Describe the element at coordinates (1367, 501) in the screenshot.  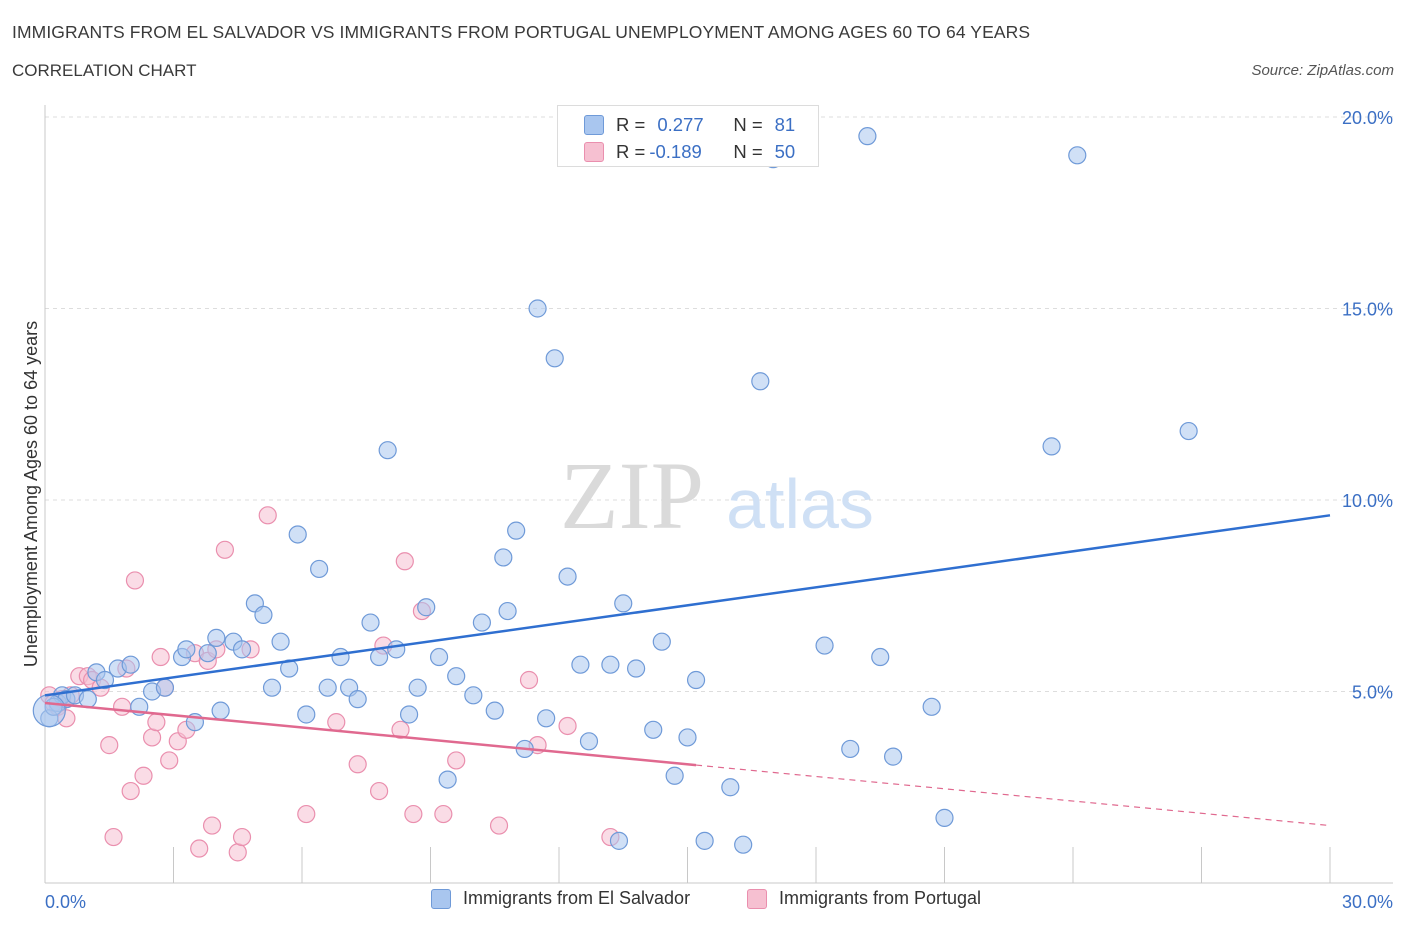
I see `y-tick-label: 10.0%` at that location.